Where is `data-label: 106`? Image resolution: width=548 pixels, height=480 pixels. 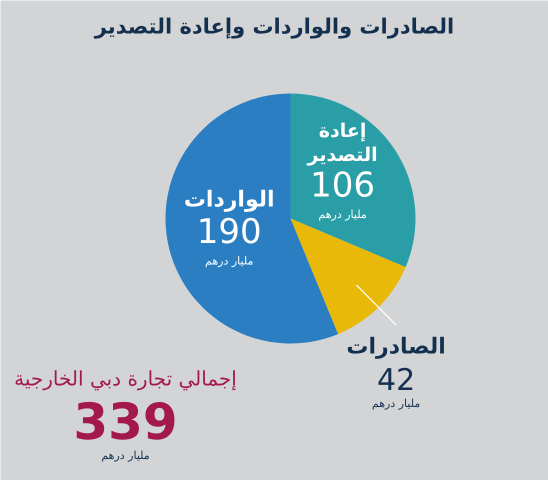 data-label: 106 is located at coordinates (343, 185).